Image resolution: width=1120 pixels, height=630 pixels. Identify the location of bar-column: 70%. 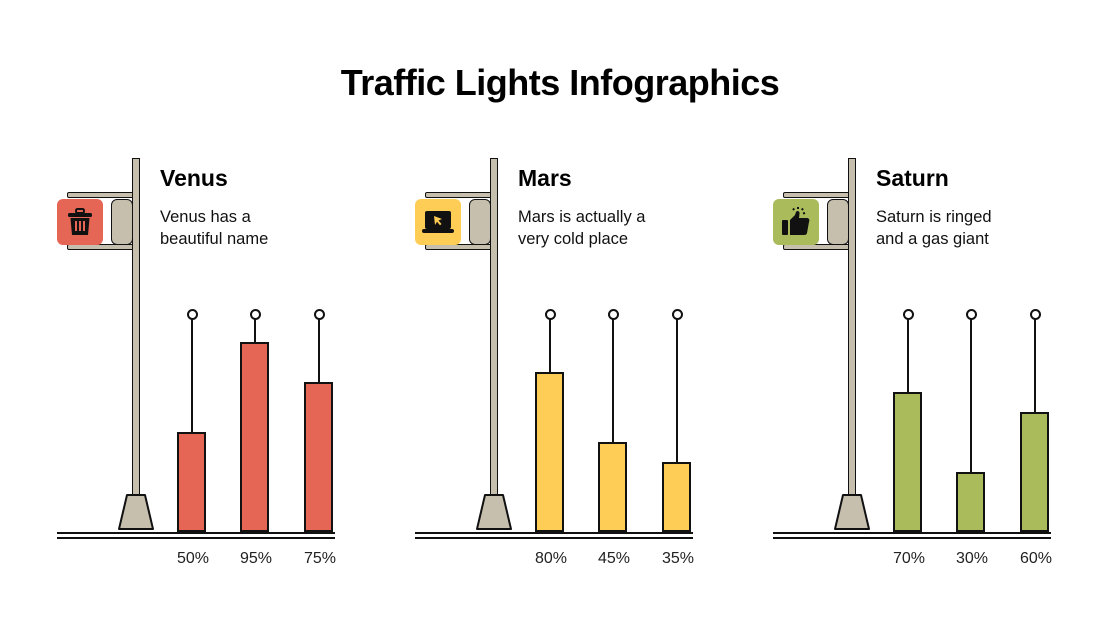
(909, 315).